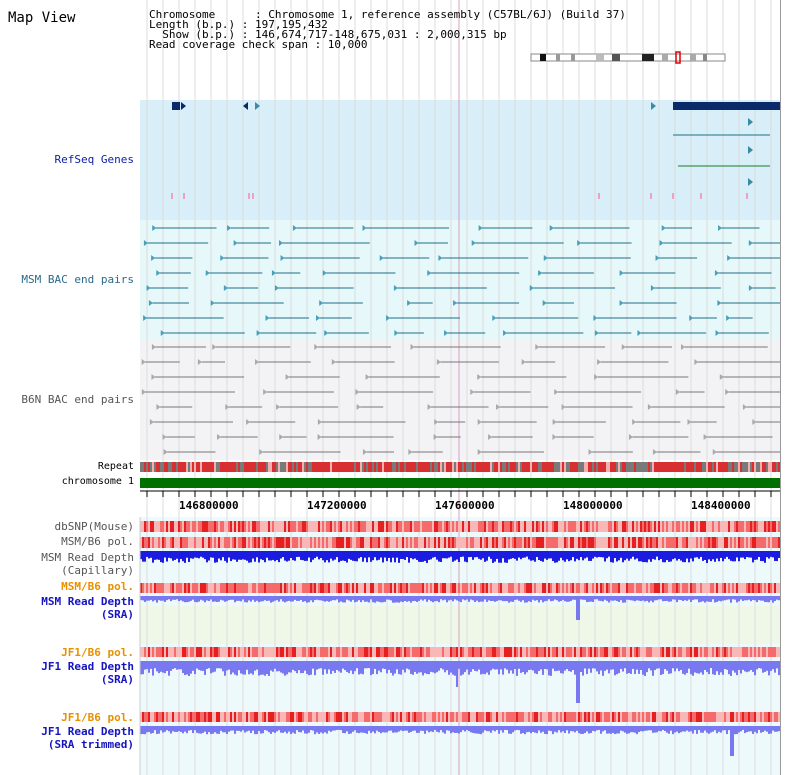  What do you see at coordinates (87, 557) in the screenshot?
I see `track-label-msm-read-depth-capillary: MSM Read Depth` at bounding box center [87, 557].